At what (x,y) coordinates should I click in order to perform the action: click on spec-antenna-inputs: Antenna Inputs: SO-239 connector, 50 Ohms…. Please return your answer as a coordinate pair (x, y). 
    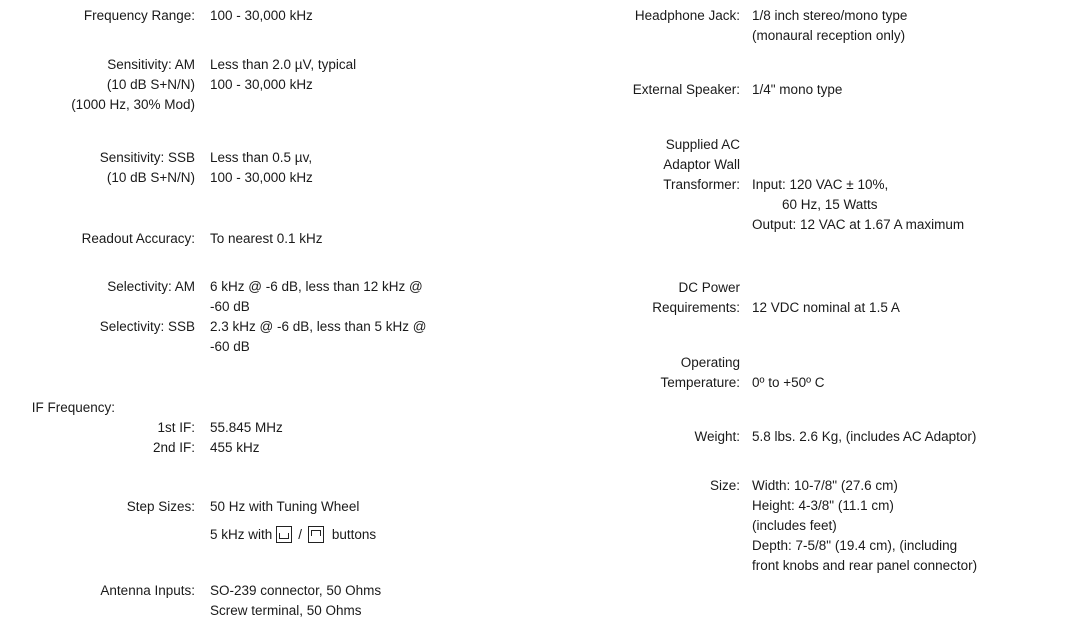
    Looking at the image, I should click on (270, 601).